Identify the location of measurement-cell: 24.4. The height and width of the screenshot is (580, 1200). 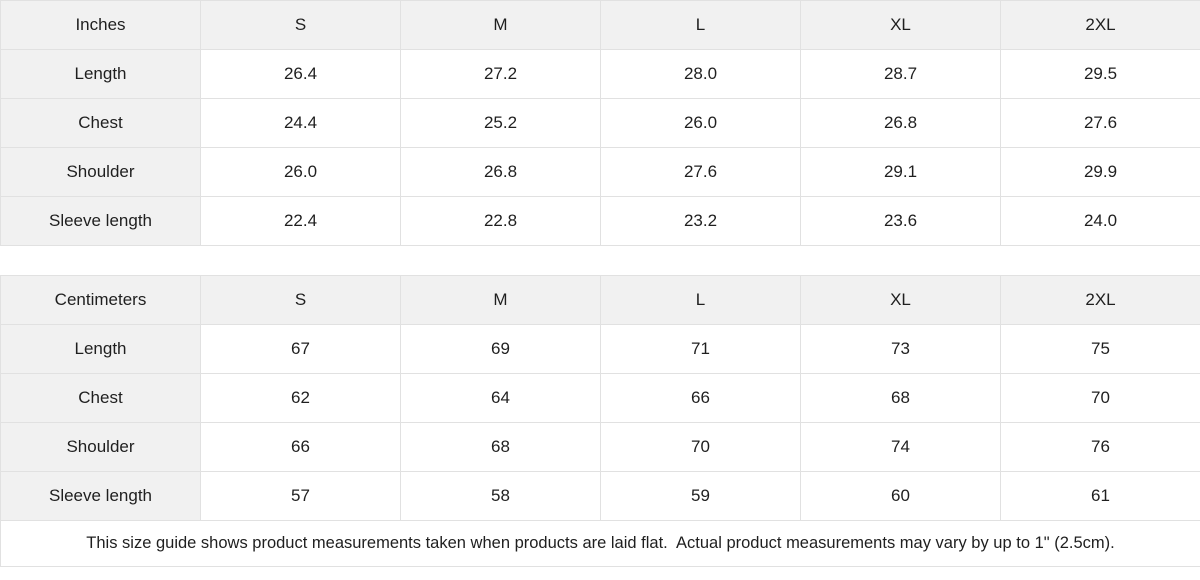
(300, 123).